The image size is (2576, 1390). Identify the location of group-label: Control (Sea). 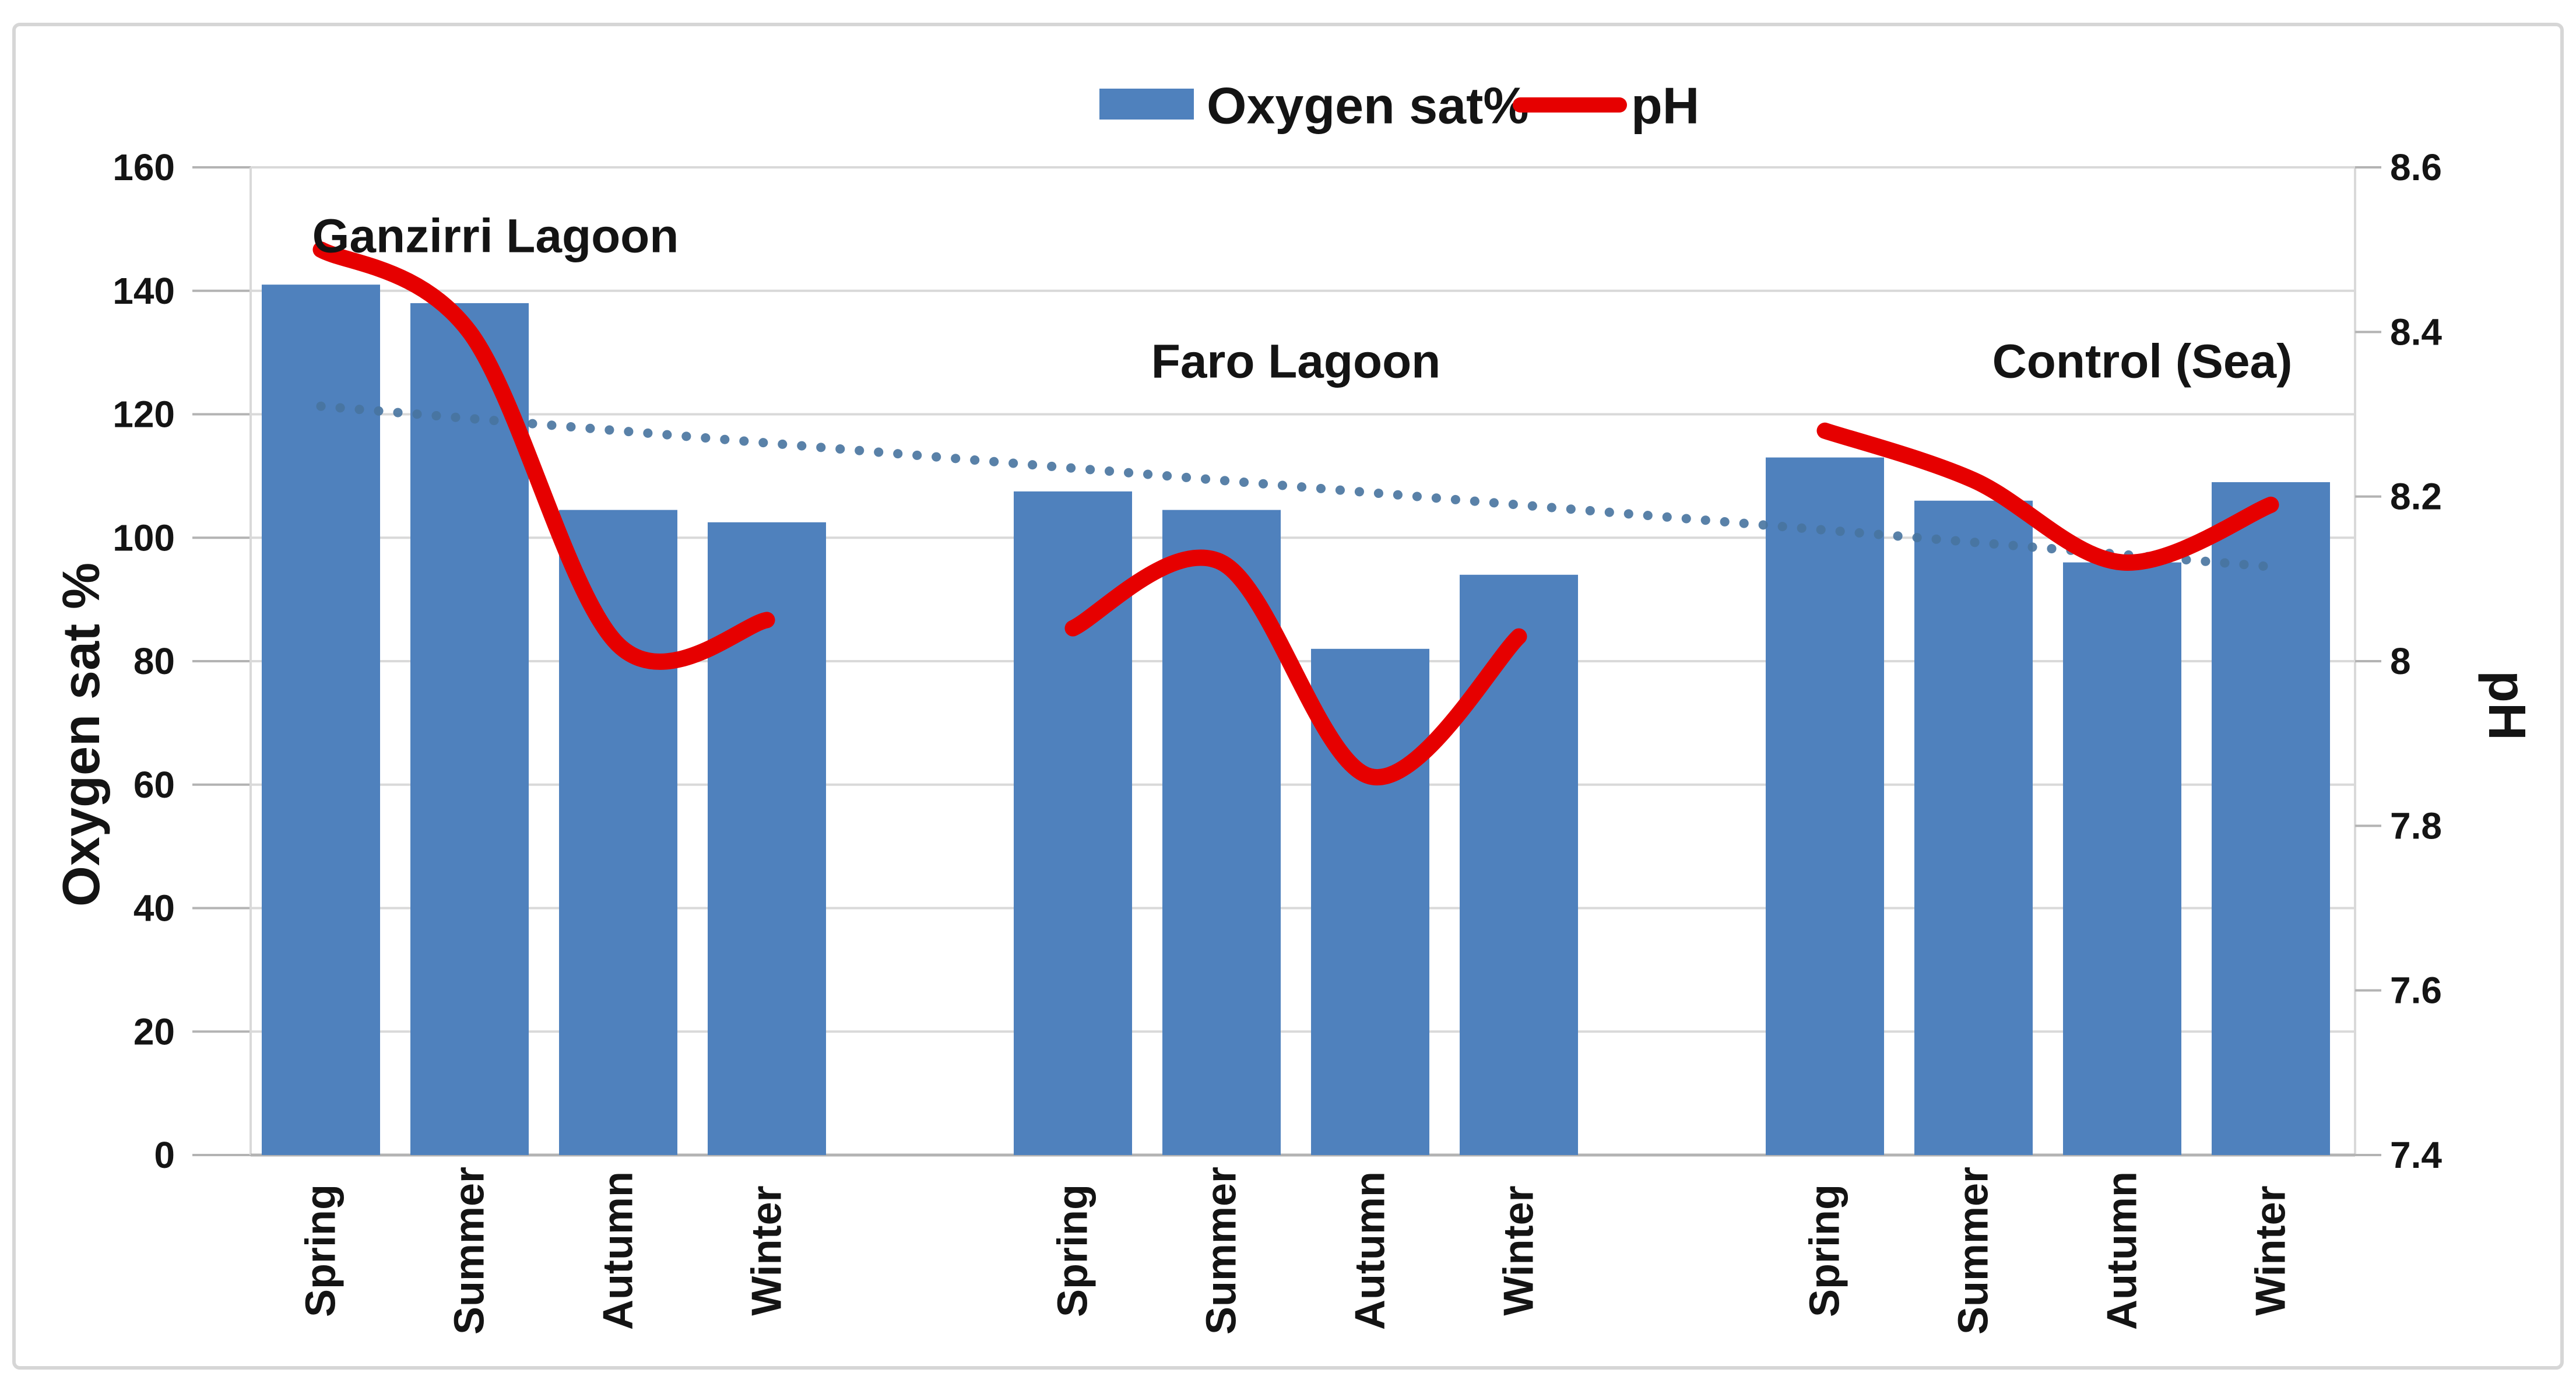
(2142, 362).